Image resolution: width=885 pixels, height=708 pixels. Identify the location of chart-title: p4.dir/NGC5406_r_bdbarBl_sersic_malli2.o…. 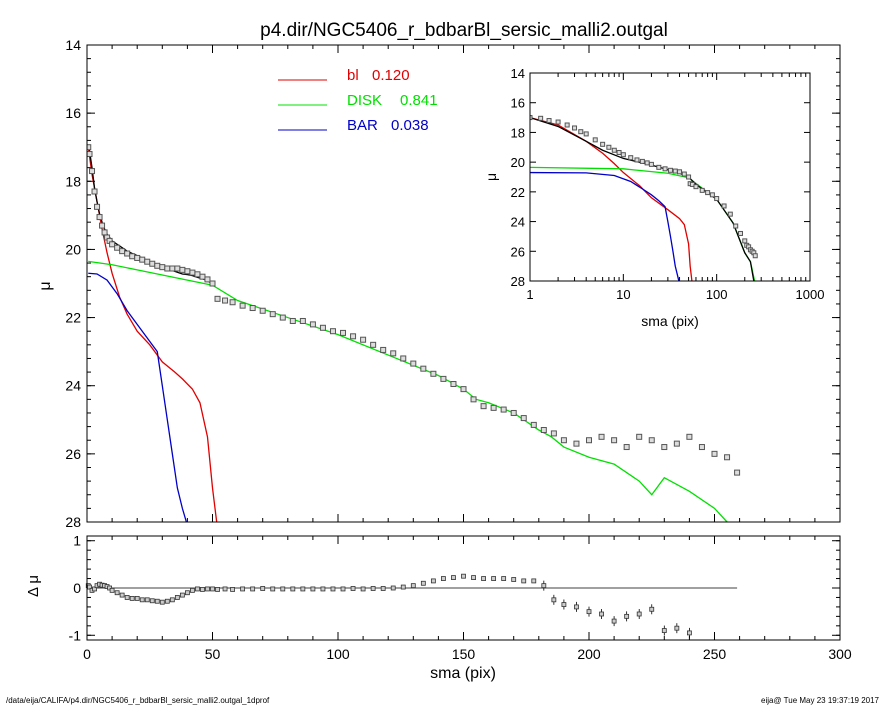
(464, 30).